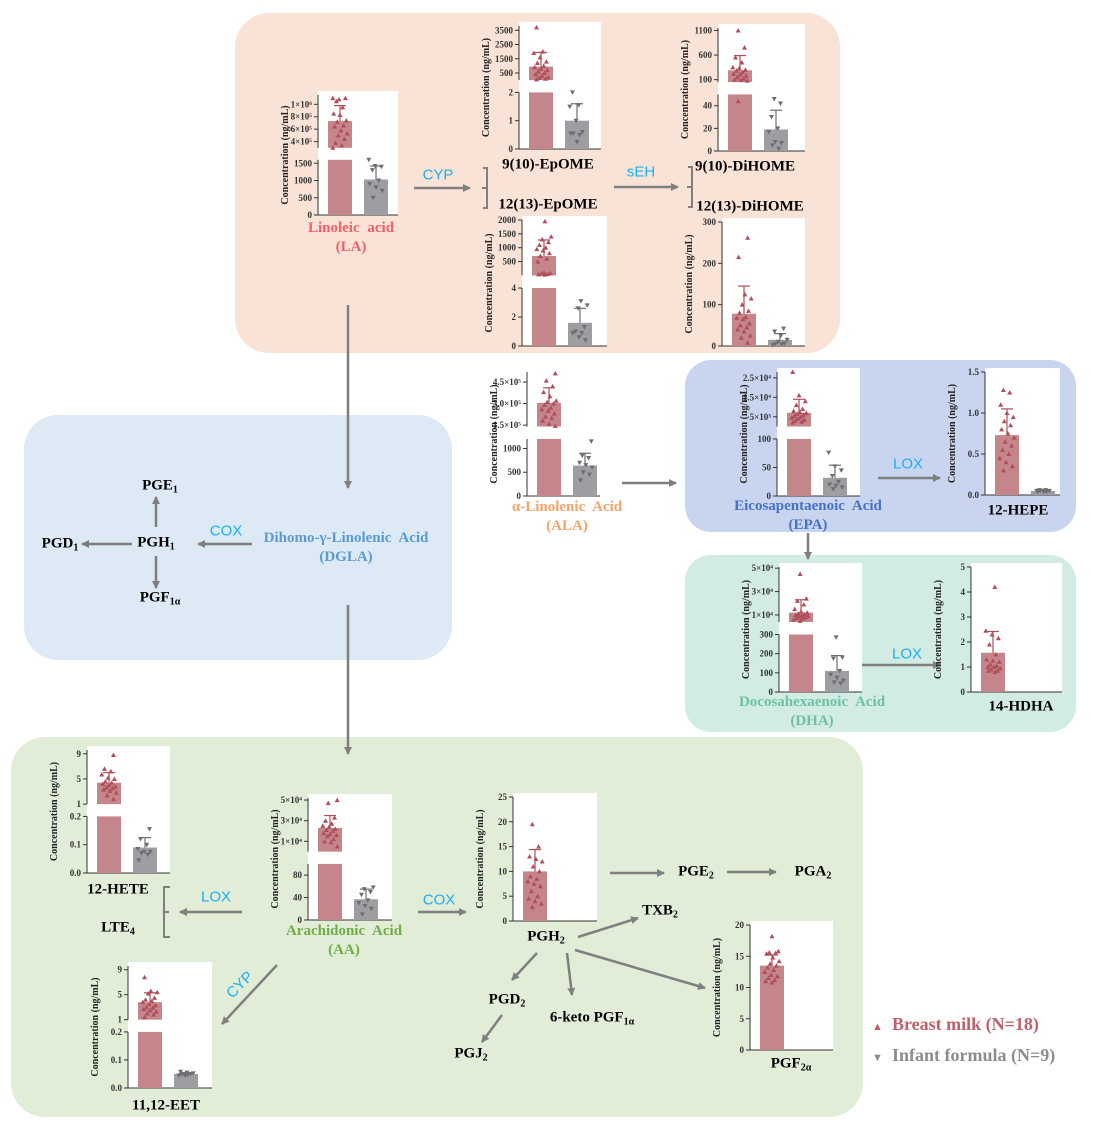 This screenshot has width=1093, height=1128. What do you see at coordinates (511, 92) in the screenshot?
I see `y-tick-label: 2` at bounding box center [511, 92].